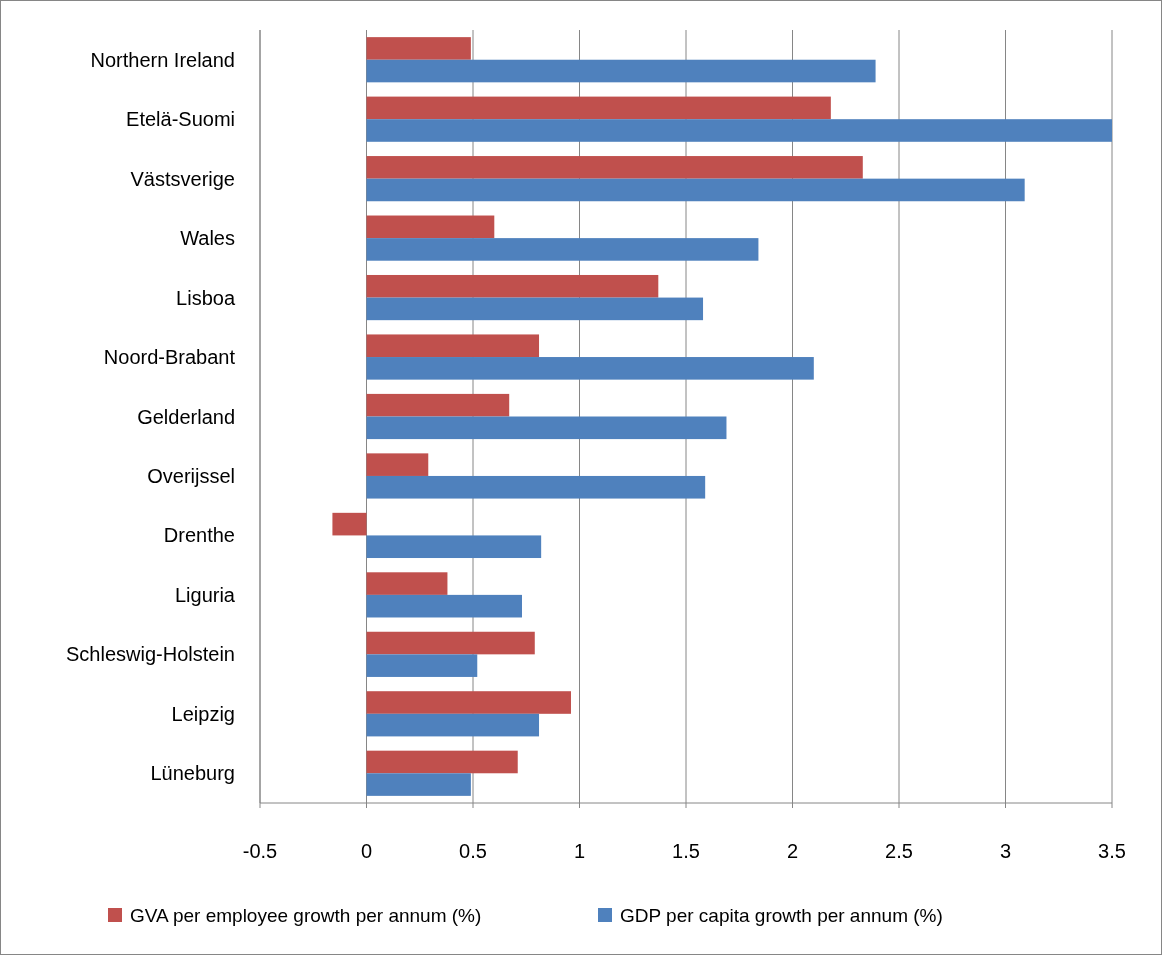 The width and height of the screenshot is (1162, 955). I want to click on x-tick-label: 2, so click(792, 851).